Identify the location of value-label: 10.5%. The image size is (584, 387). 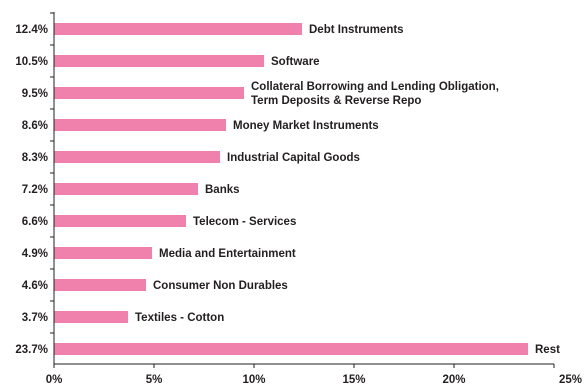
(31, 62).